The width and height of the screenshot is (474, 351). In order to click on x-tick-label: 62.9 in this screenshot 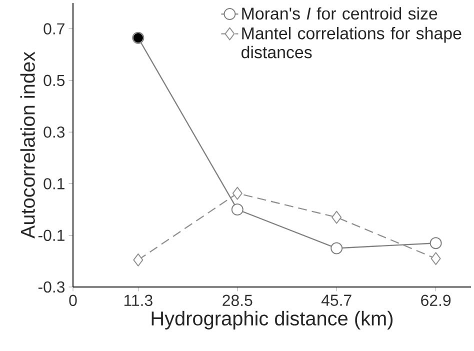, I will do `click(436, 300)`.